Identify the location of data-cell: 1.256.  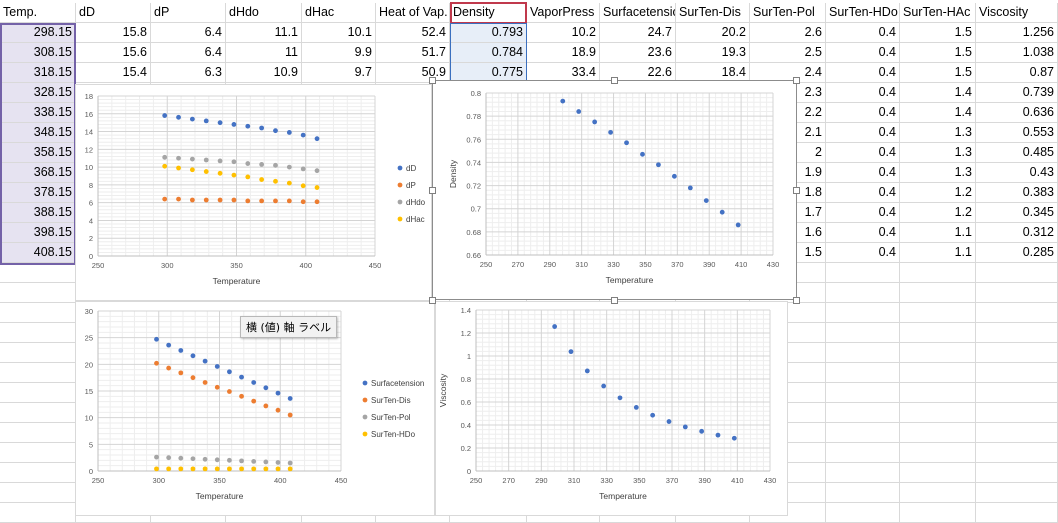
(1017, 33).